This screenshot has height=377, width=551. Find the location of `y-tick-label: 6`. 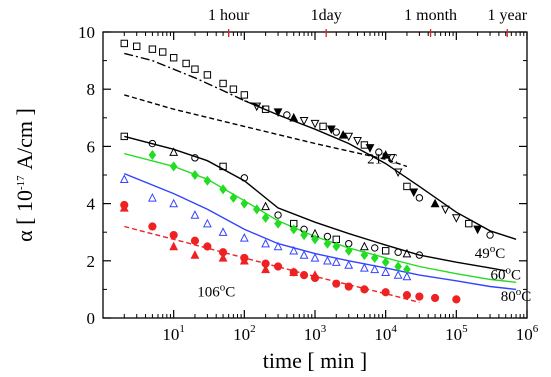

y-tick-label: 6 is located at coordinates (91, 146).